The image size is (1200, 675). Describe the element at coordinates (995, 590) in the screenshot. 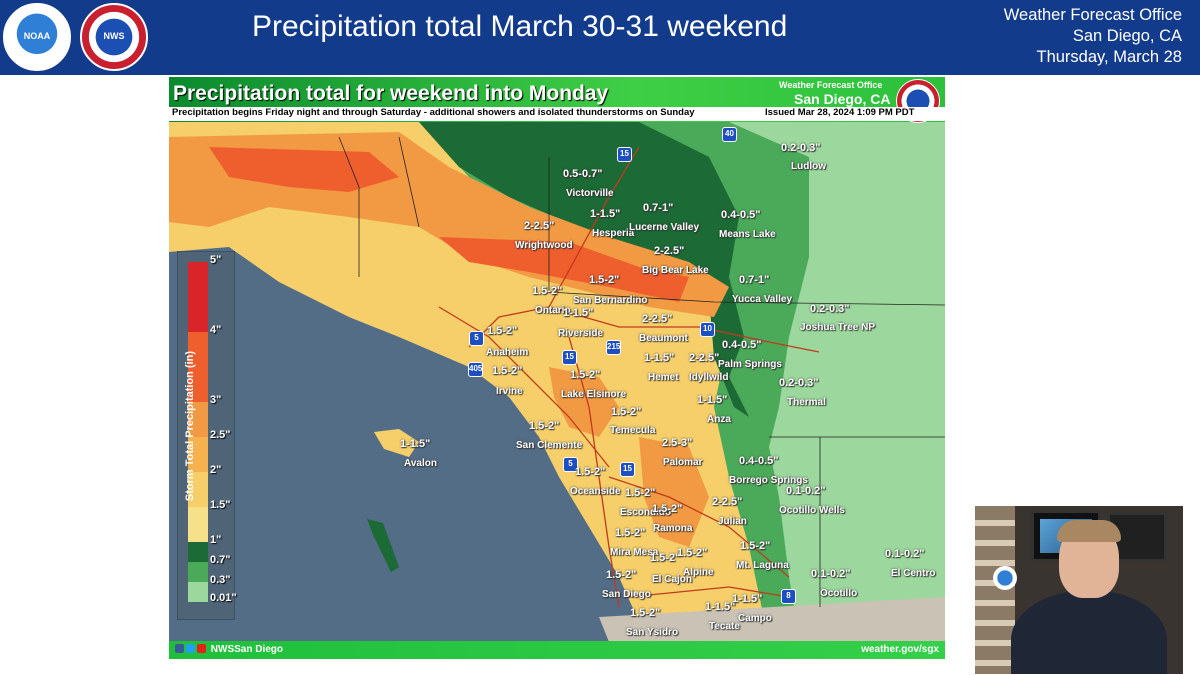

I see `bookshelf` at that location.